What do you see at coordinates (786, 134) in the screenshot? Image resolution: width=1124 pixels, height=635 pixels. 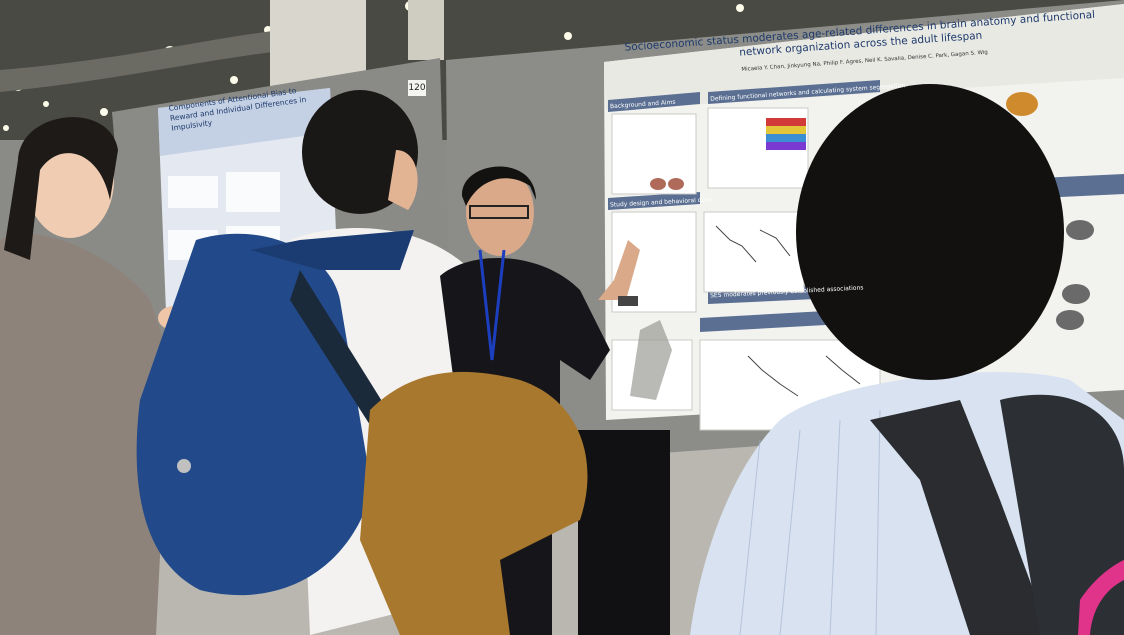 I see `right-poster-heatmap` at bounding box center [786, 134].